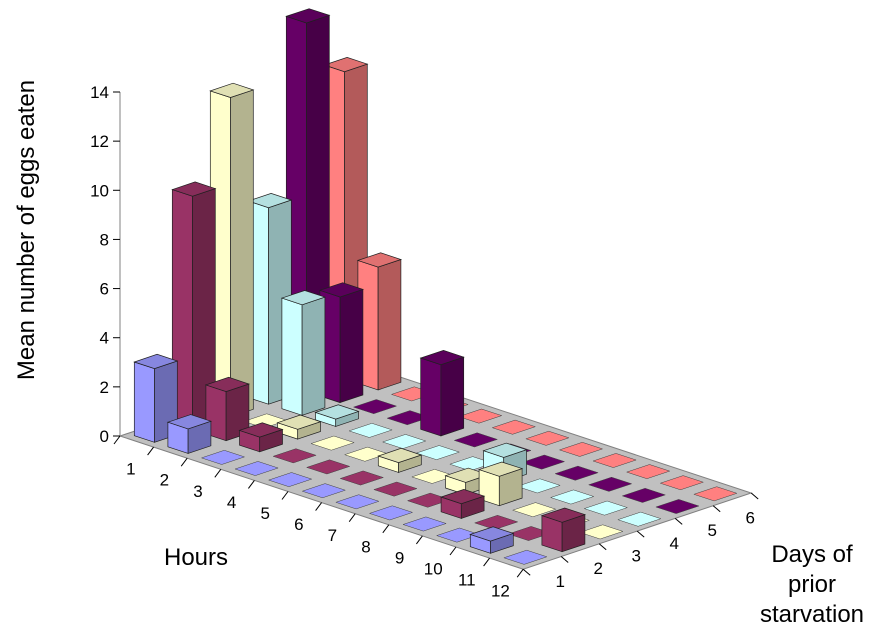  What do you see at coordinates (332, 535) in the screenshot?
I see `x-tick-label: 7` at bounding box center [332, 535].